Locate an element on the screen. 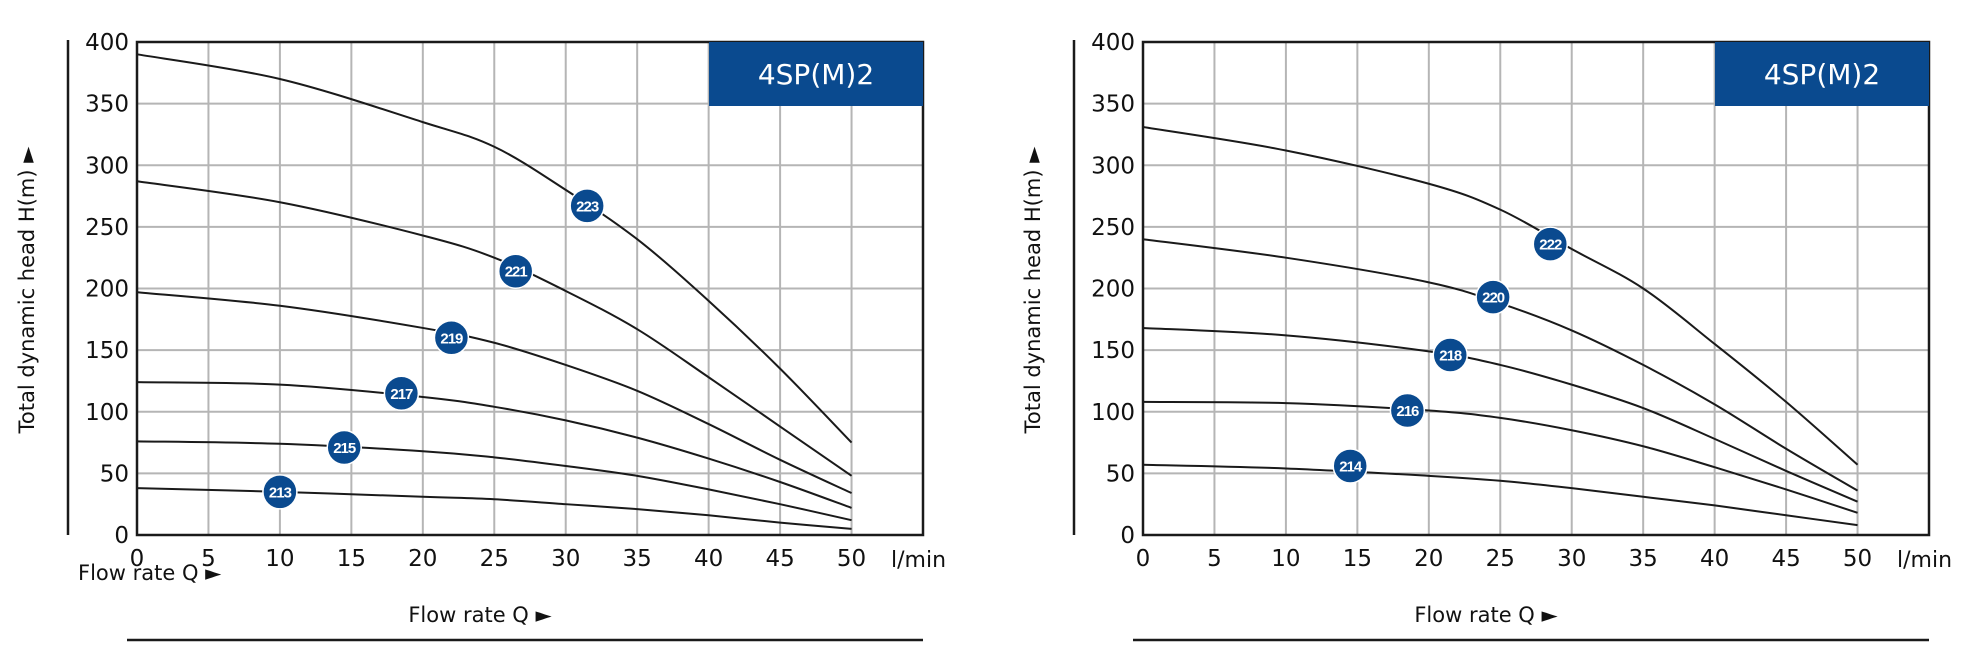 The height and width of the screenshot is (669, 1980). series-label: 214 is located at coordinates (1351, 466).